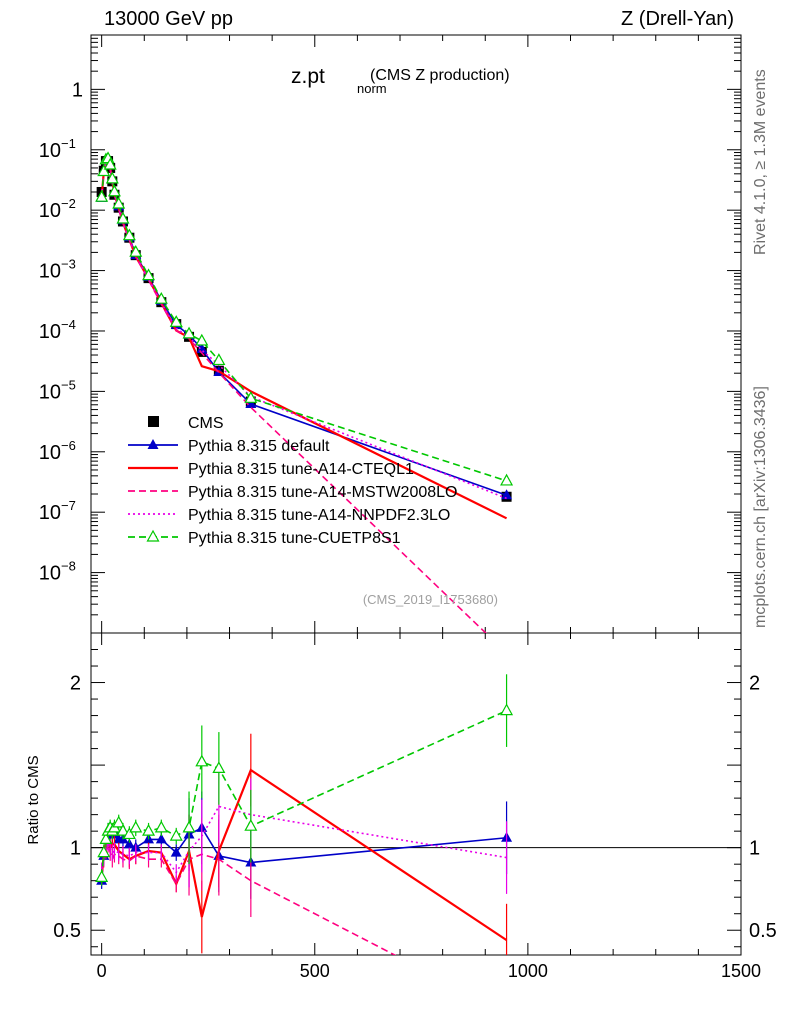 This screenshot has width=786, height=1024. I want to click on legend-label: CMS, so click(206, 423).